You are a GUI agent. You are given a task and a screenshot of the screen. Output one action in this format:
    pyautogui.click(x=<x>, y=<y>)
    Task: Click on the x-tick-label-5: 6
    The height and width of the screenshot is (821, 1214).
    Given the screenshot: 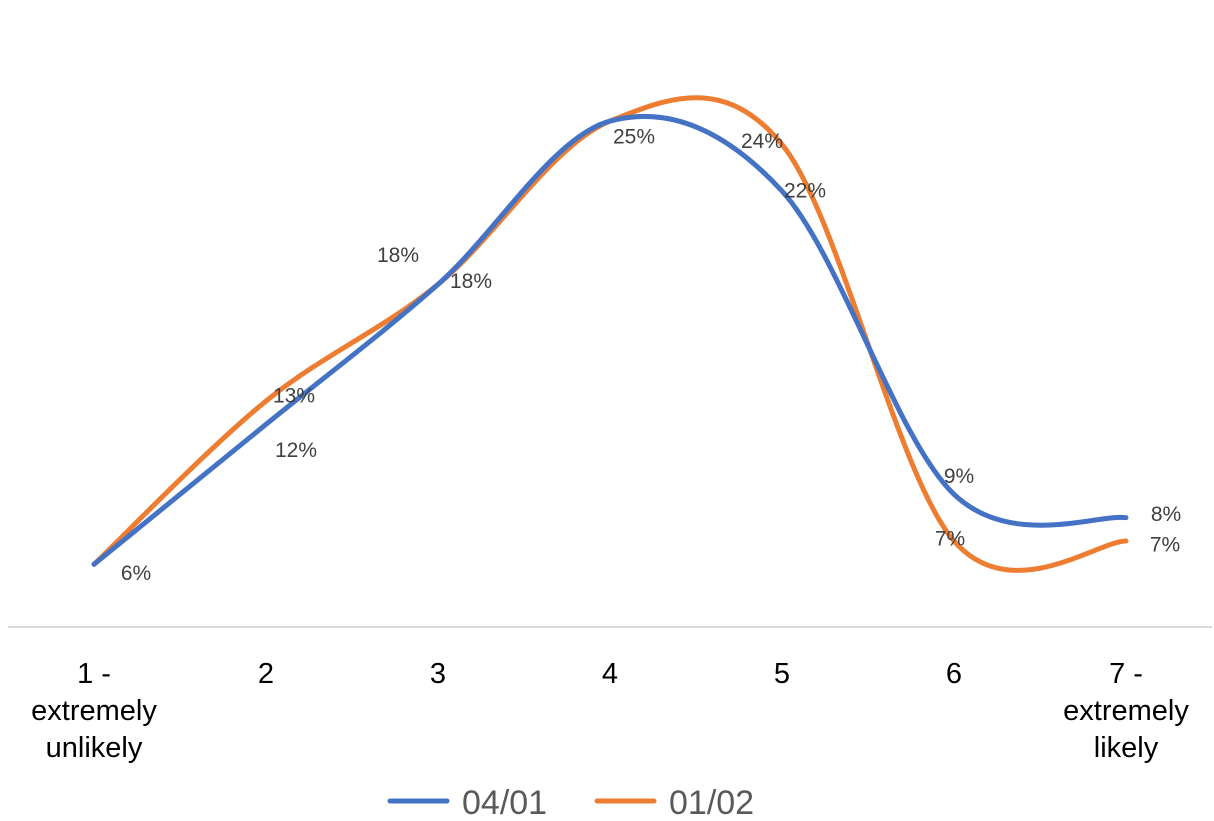 What is the action you would take?
    pyautogui.click(x=954, y=674)
    